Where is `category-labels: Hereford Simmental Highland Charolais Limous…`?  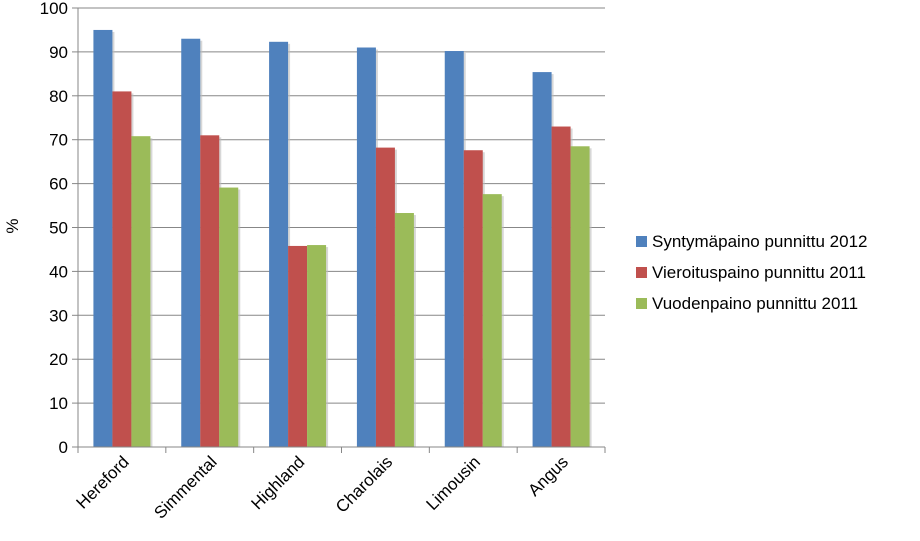 category-labels: Hereford Simmental Highland Charolais Limous… is located at coordinates (322, 487).